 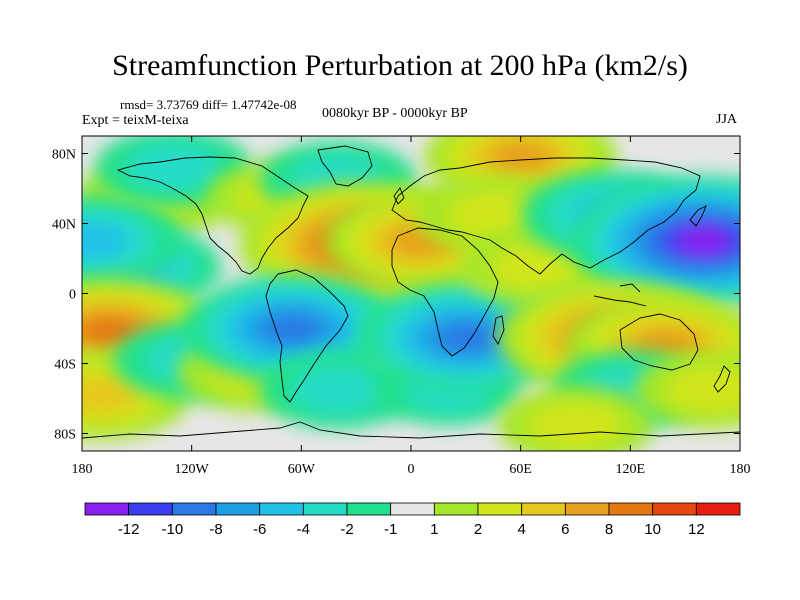 I want to click on colorbar: -12 -10 -8 -6 -4 -2 -1 1 2 4 6 8 10 12, so click(x=412, y=520).